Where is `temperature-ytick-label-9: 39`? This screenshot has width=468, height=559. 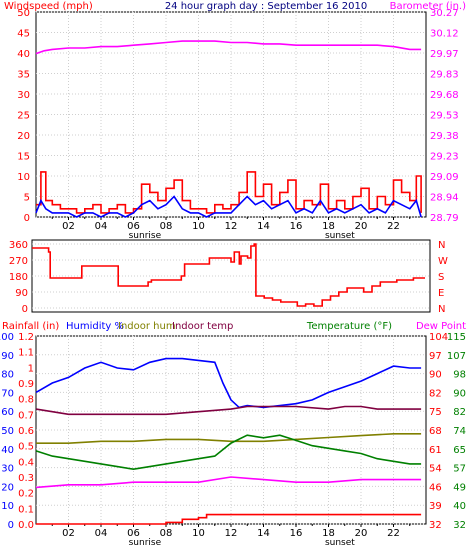 temperature-ytick-label-9: 39 is located at coordinates (435, 506).